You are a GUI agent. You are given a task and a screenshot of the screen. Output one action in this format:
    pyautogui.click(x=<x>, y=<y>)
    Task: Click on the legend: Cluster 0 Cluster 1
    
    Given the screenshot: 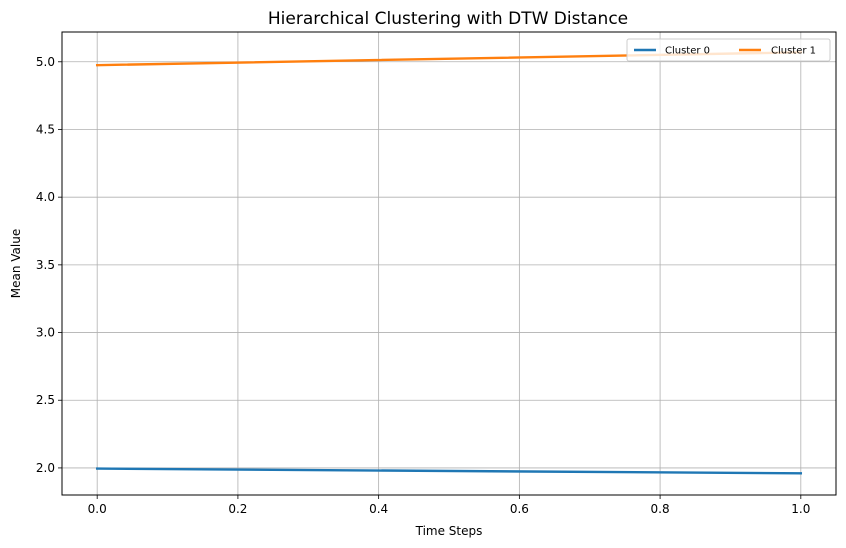 What is the action you would take?
    pyautogui.click(x=728, y=50)
    